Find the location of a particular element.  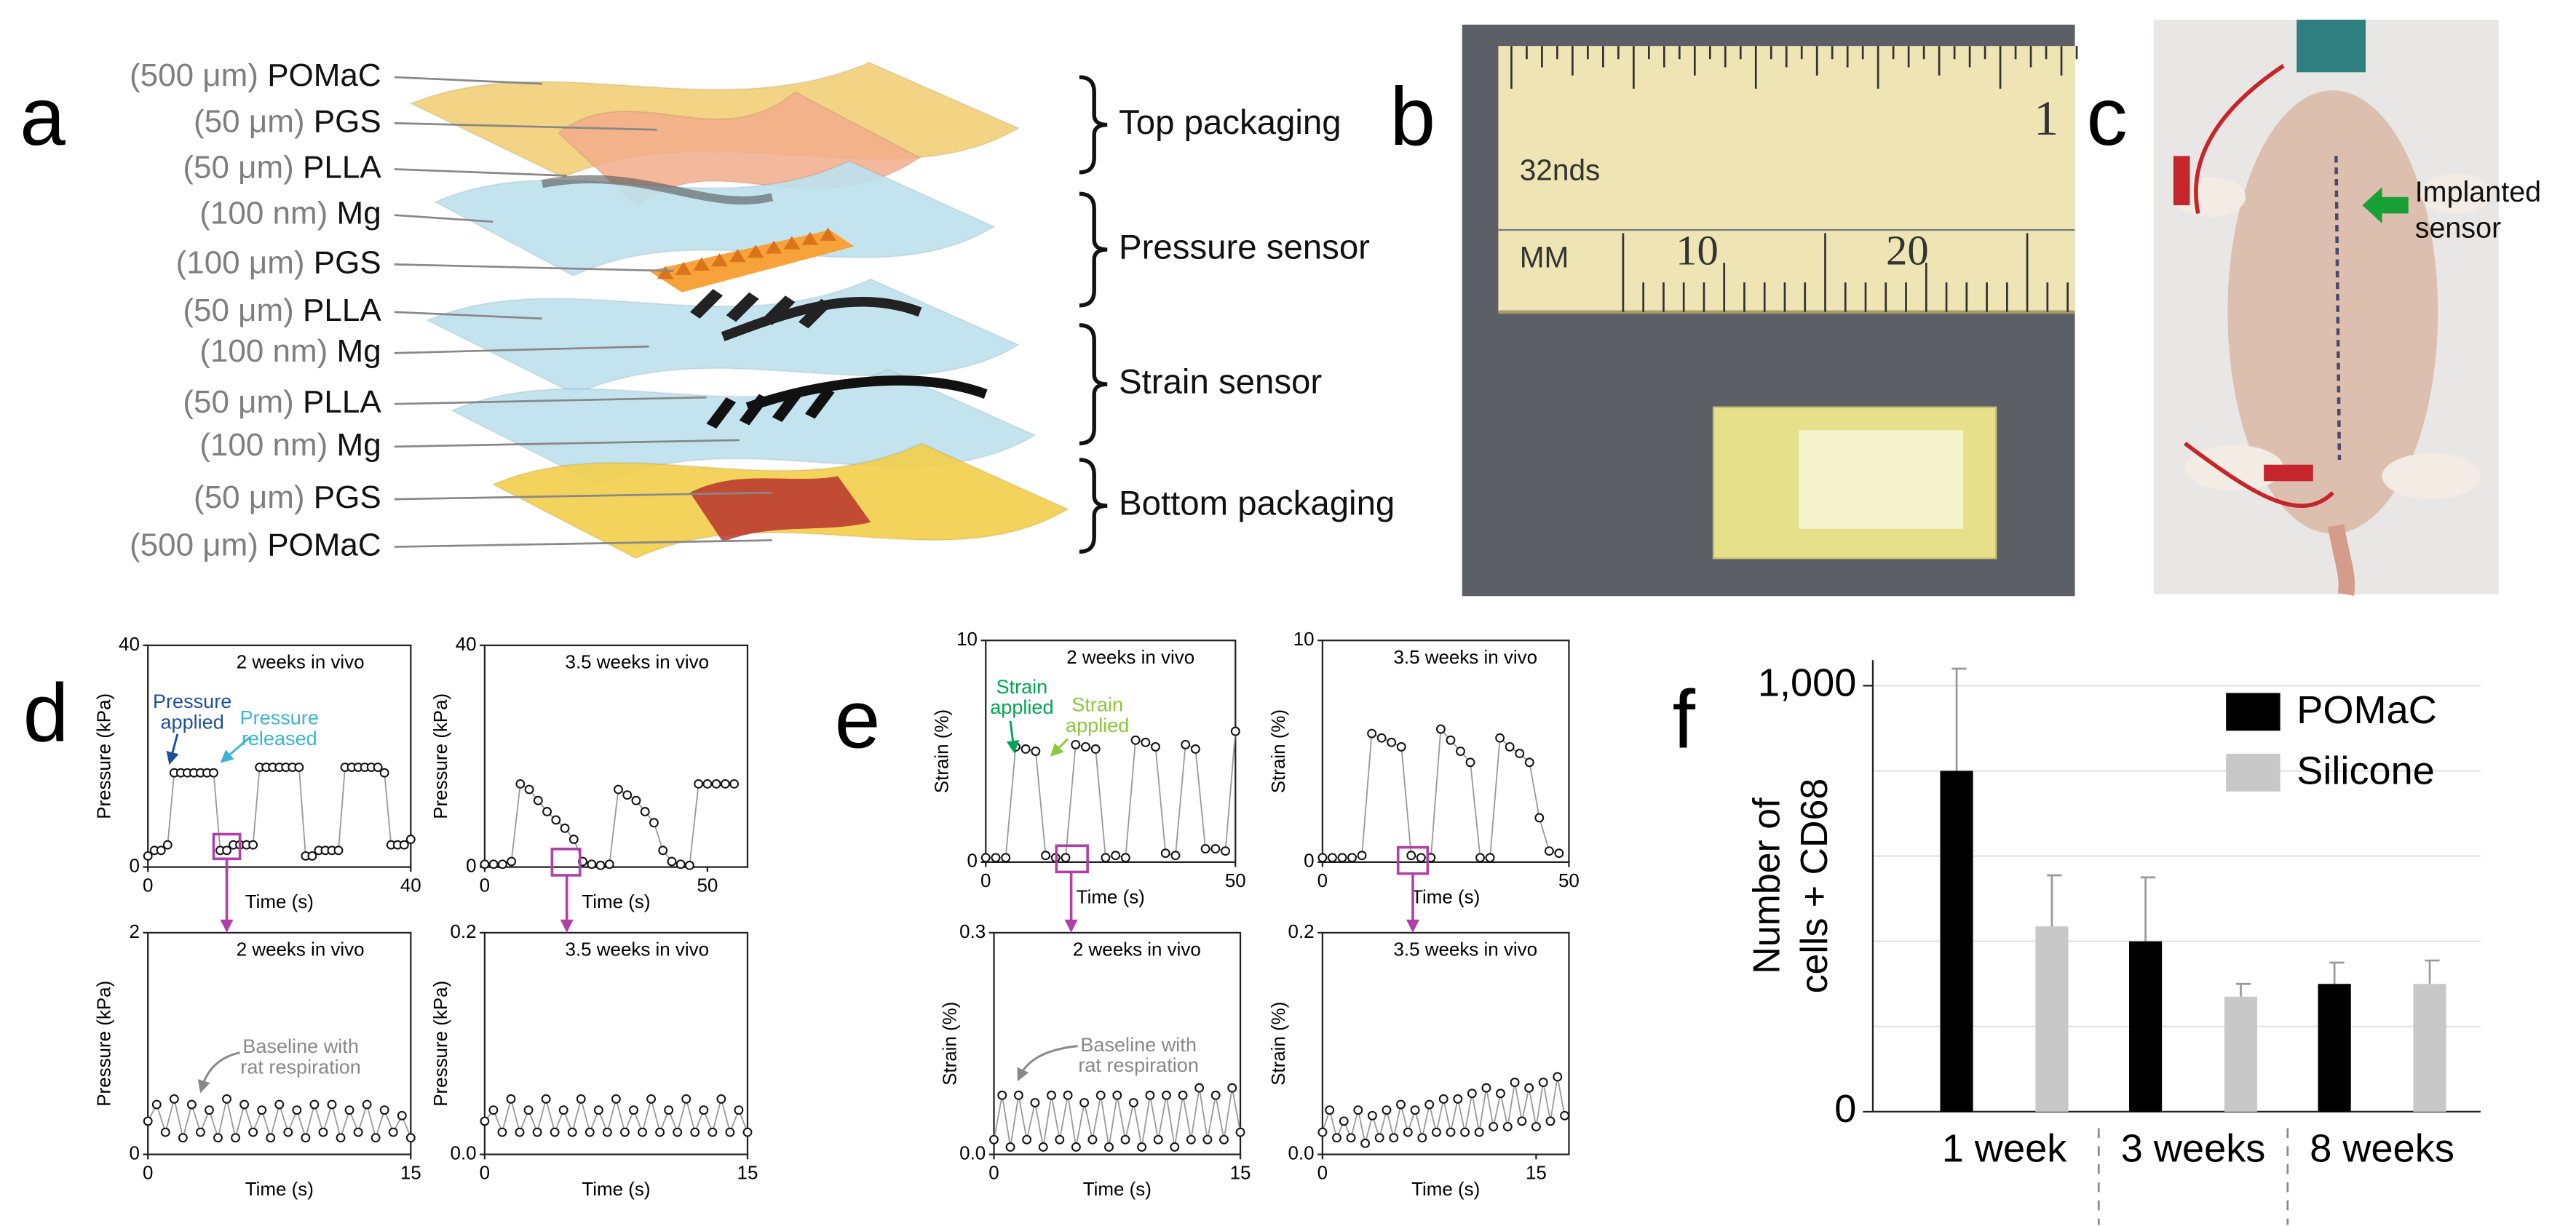

ruler is located at coordinates (1786, 179).